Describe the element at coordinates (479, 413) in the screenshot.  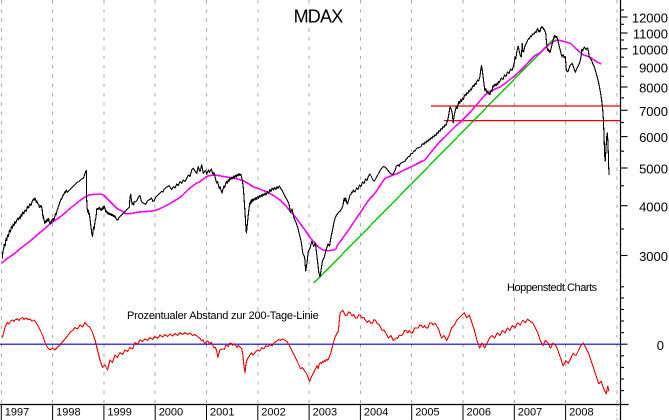
I see `svg-text: 2006` at that location.